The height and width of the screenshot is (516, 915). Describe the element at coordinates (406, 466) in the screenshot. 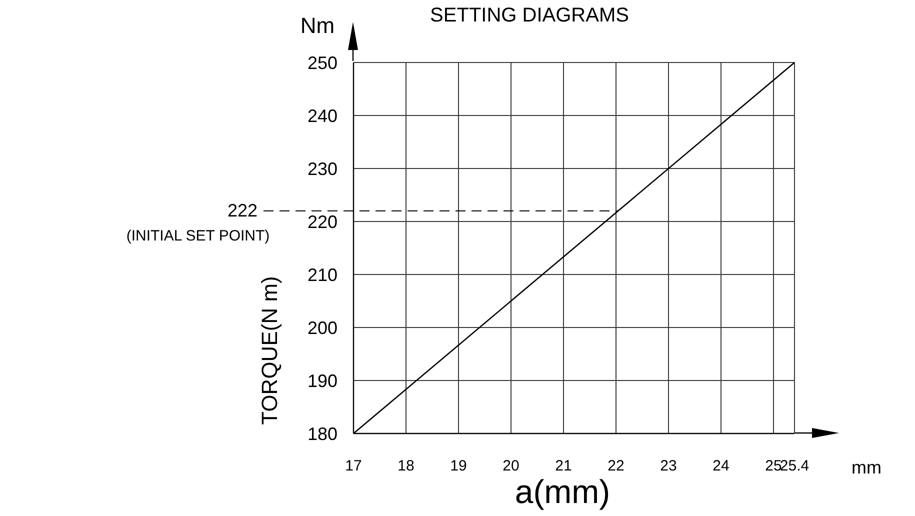

I see `x-tick-label: 18` at that location.